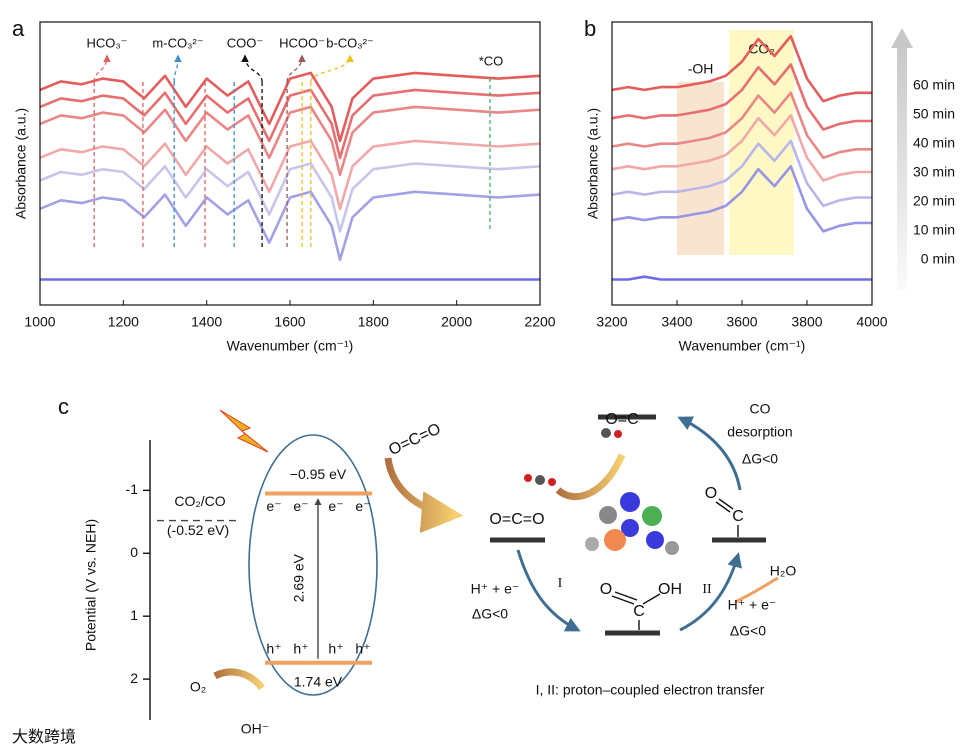 Image resolution: width=968 pixels, height=753 pixels. What do you see at coordinates (373, 322) in the screenshot?
I see `x-tick-label: 1800` at bounding box center [373, 322].